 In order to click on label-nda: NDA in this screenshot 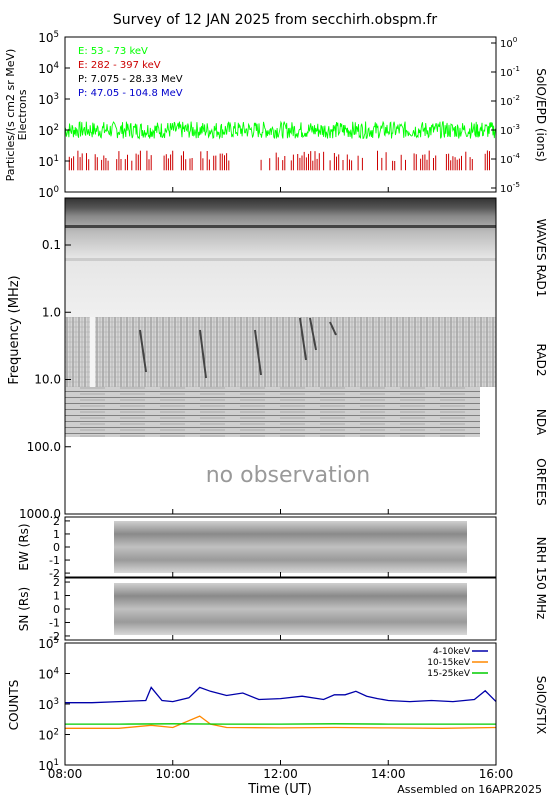, I will do `click(541, 422)`.